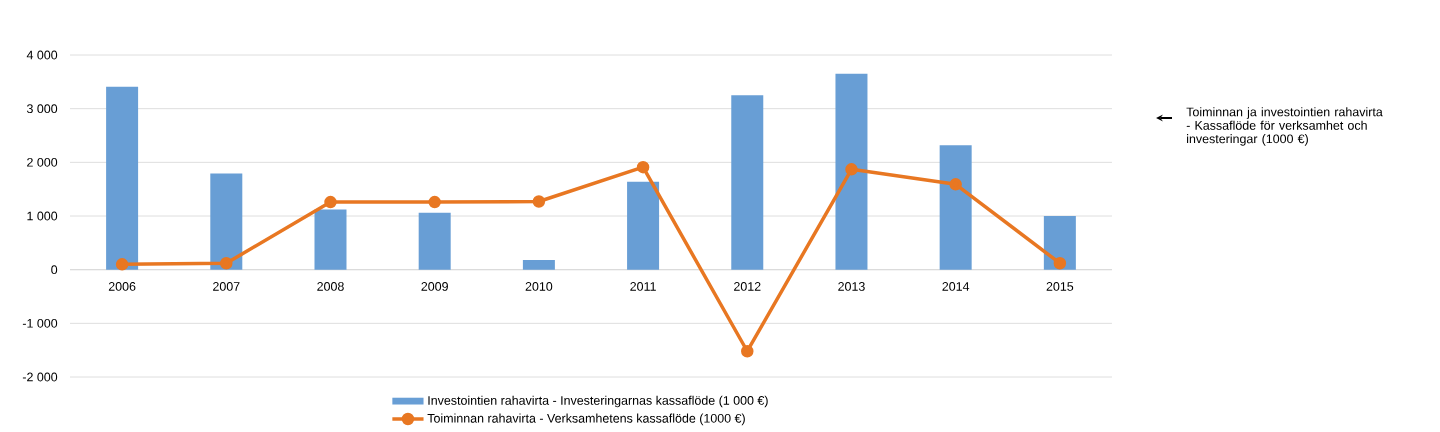 The height and width of the screenshot is (432, 1440). I want to click on x-tick-label: 2012, so click(747, 286).